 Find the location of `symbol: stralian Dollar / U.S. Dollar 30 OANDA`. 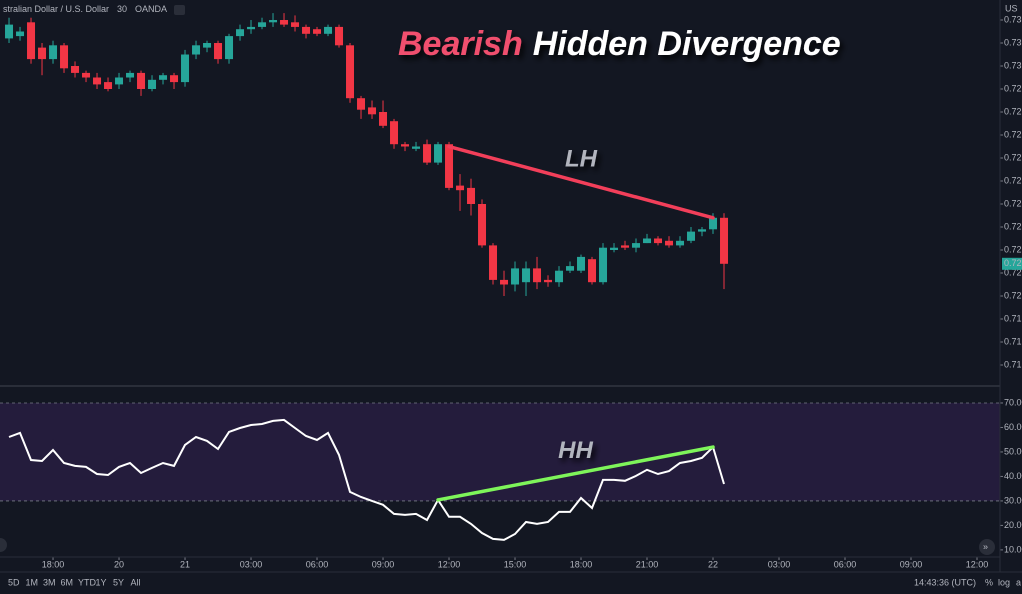

symbol: stralian Dollar / U.S. Dollar 30 OANDA is located at coordinates (85, 9).